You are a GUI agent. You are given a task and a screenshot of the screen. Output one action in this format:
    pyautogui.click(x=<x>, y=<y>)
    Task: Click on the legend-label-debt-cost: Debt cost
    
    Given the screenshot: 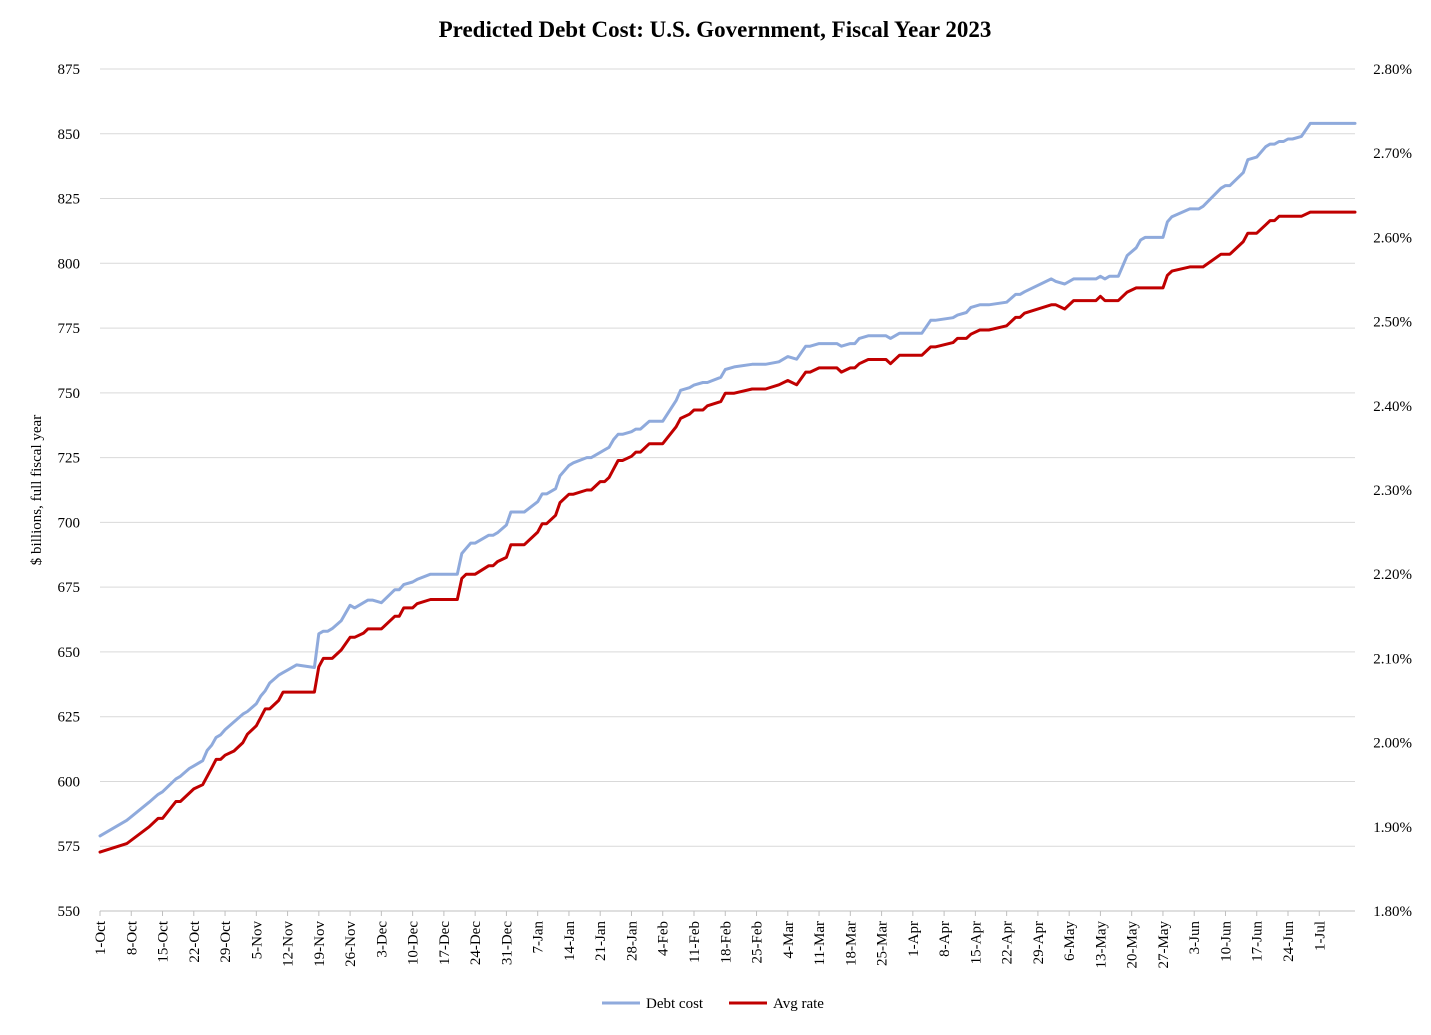 What is the action you would take?
    pyautogui.click(x=675, y=1004)
    